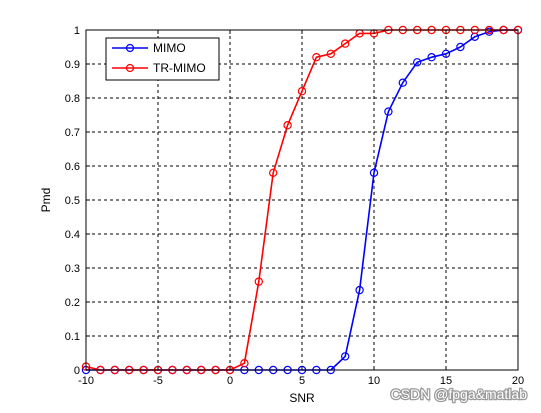 The image size is (541, 413). Describe the element at coordinates (302, 398) in the screenshot. I see `x-axis-label: SNR` at that location.